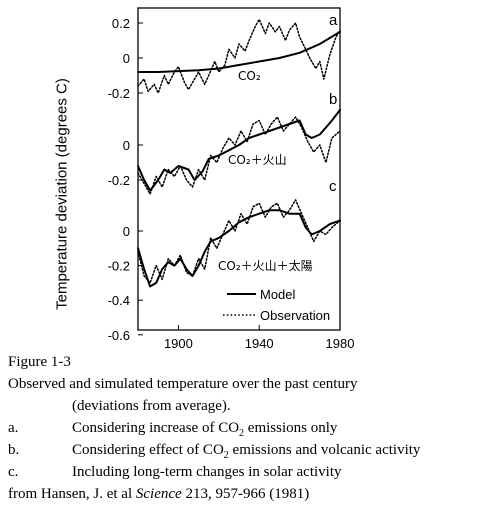 The height and width of the screenshot is (521, 500). Describe the element at coordinates (121, 23) in the screenshot. I see `y-tick-label: 0.2` at that location.